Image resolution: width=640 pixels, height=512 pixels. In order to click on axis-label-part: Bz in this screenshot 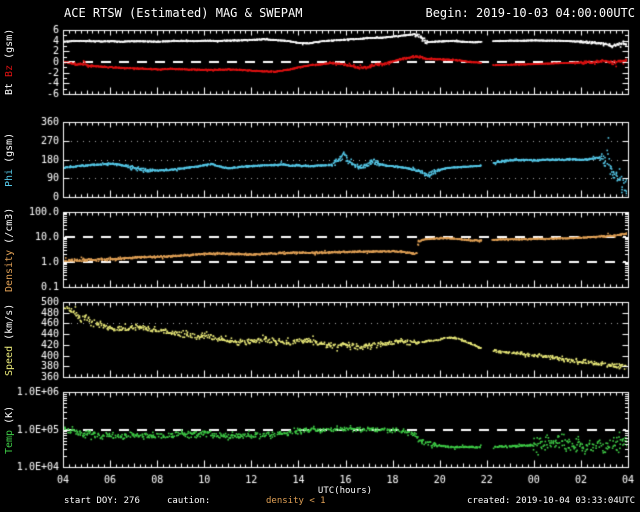, I will do `click(9, 70)`.